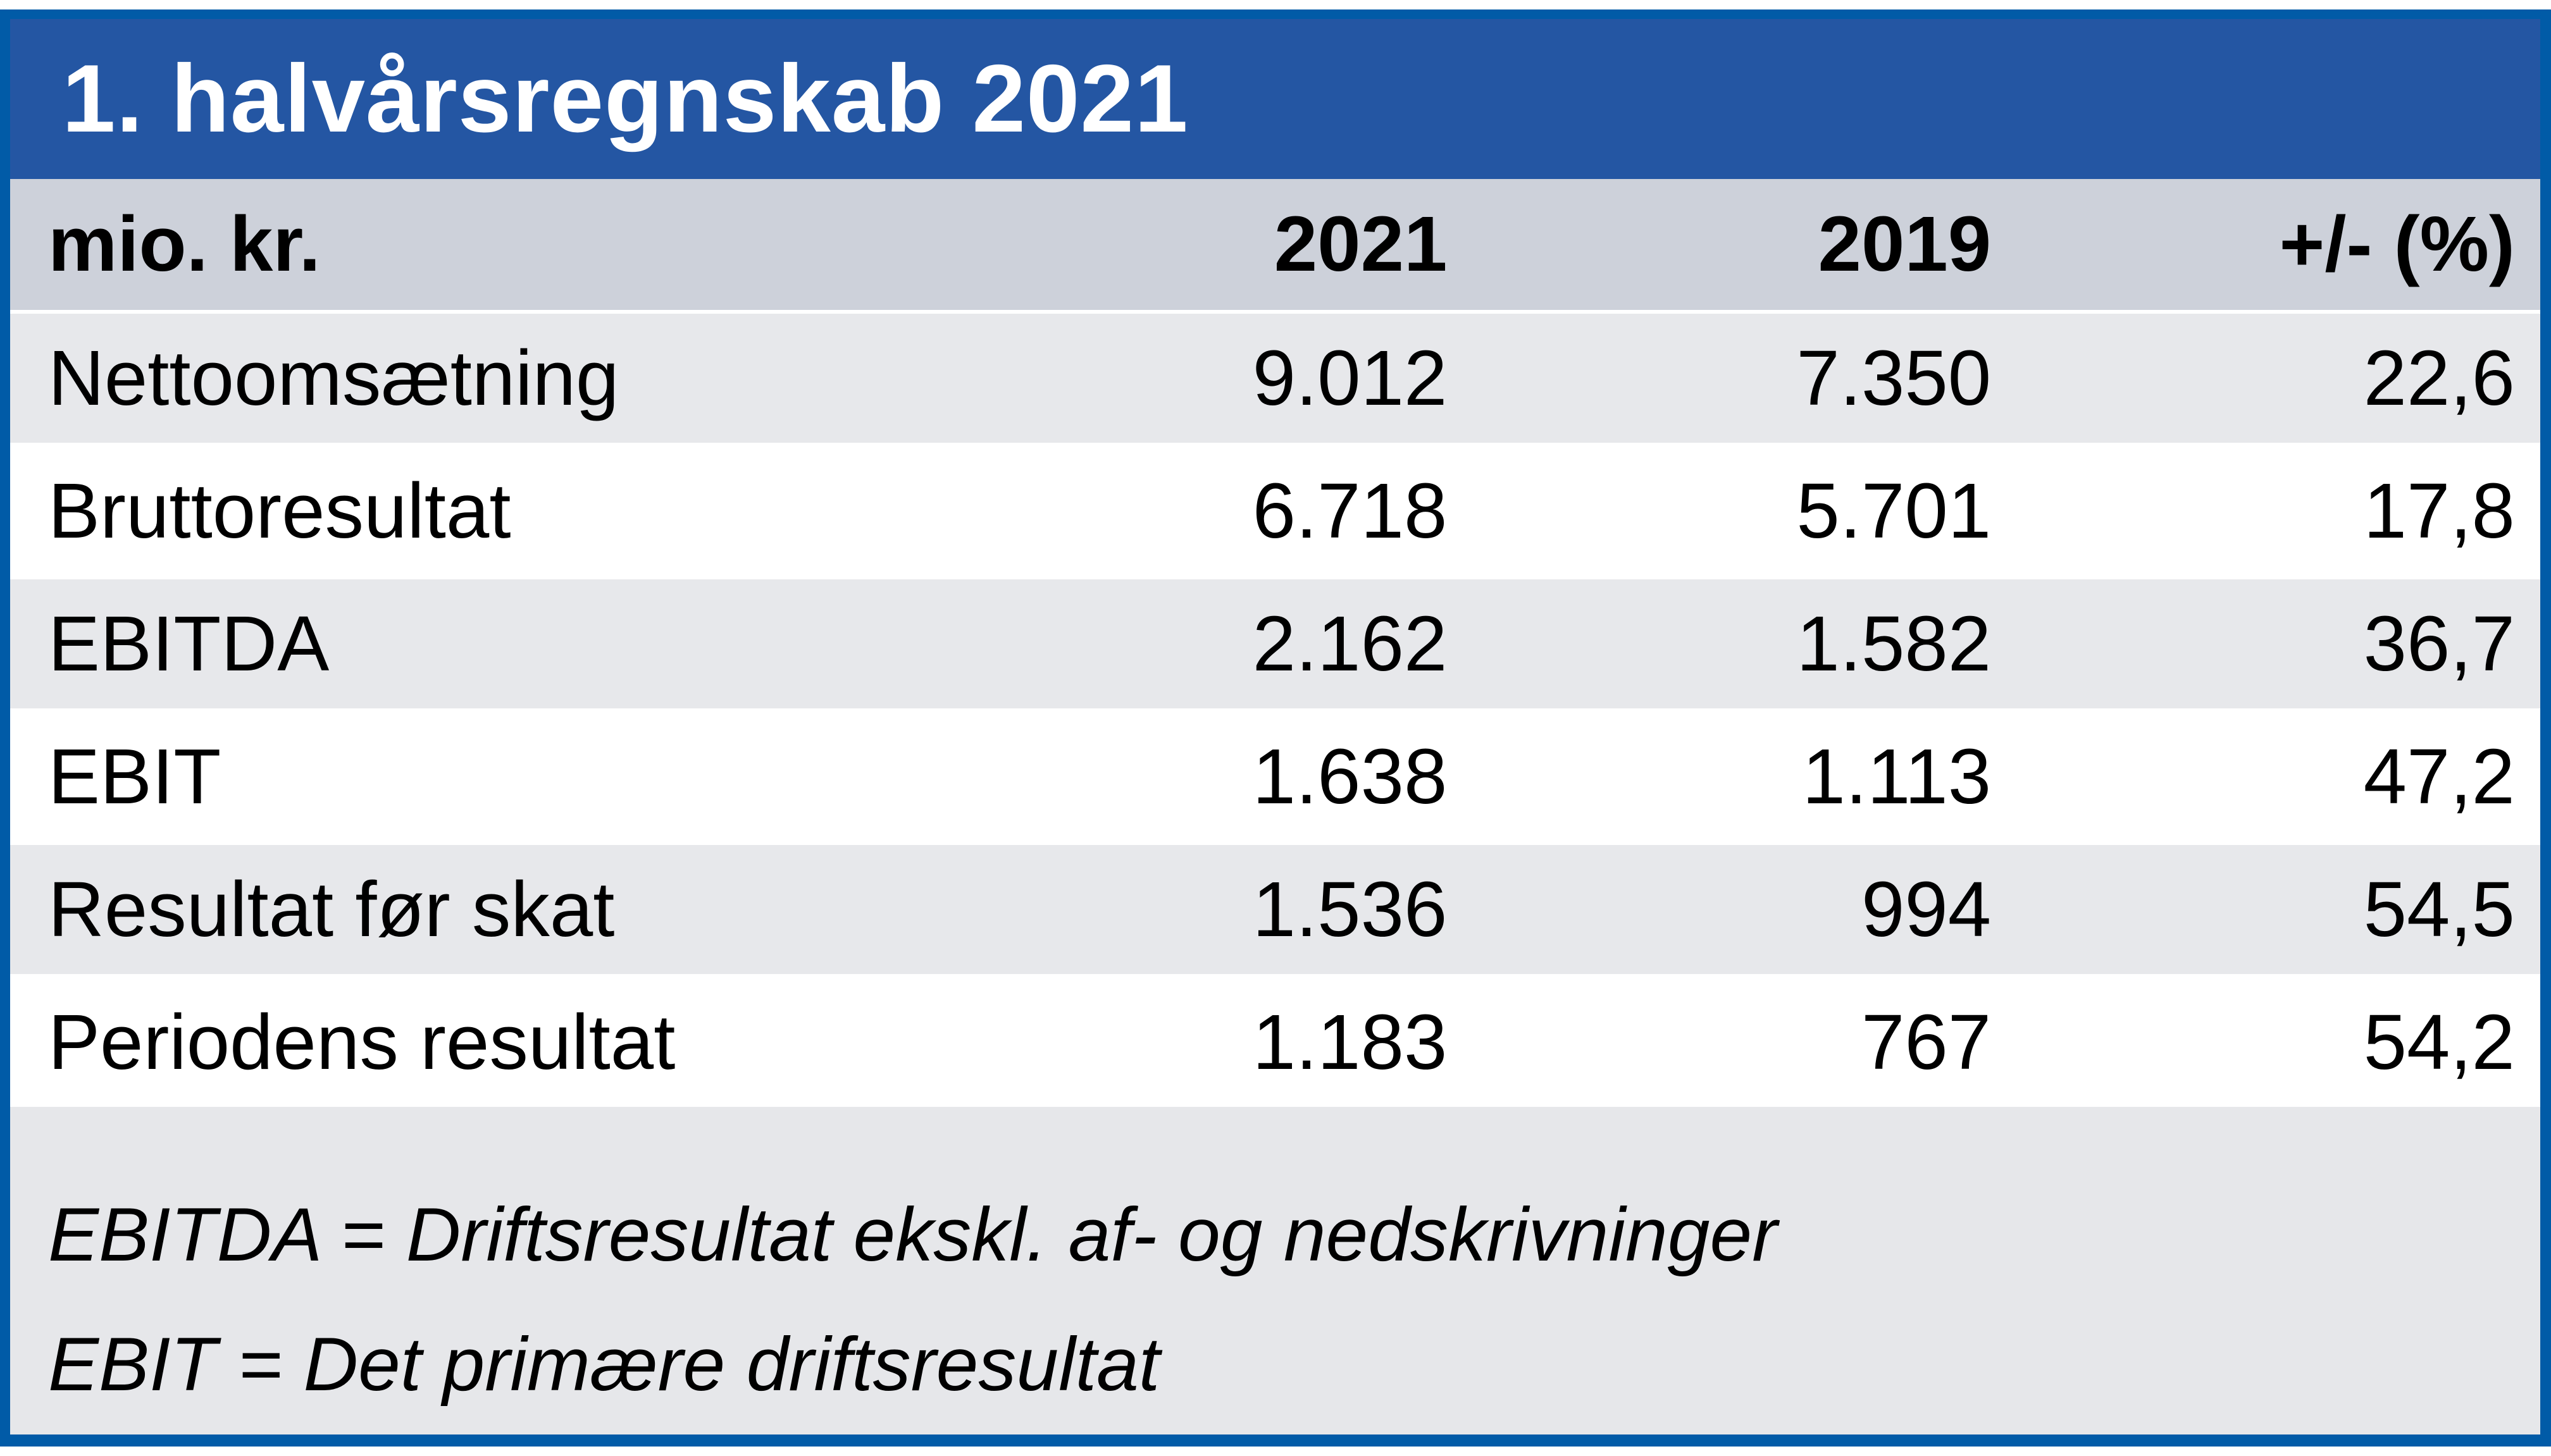 The width and height of the screenshot is (2551, 1456). Describe the element at coordinates (2439, 644) in the screenshot. I see `cell-change-pct: 36,7` at that location.